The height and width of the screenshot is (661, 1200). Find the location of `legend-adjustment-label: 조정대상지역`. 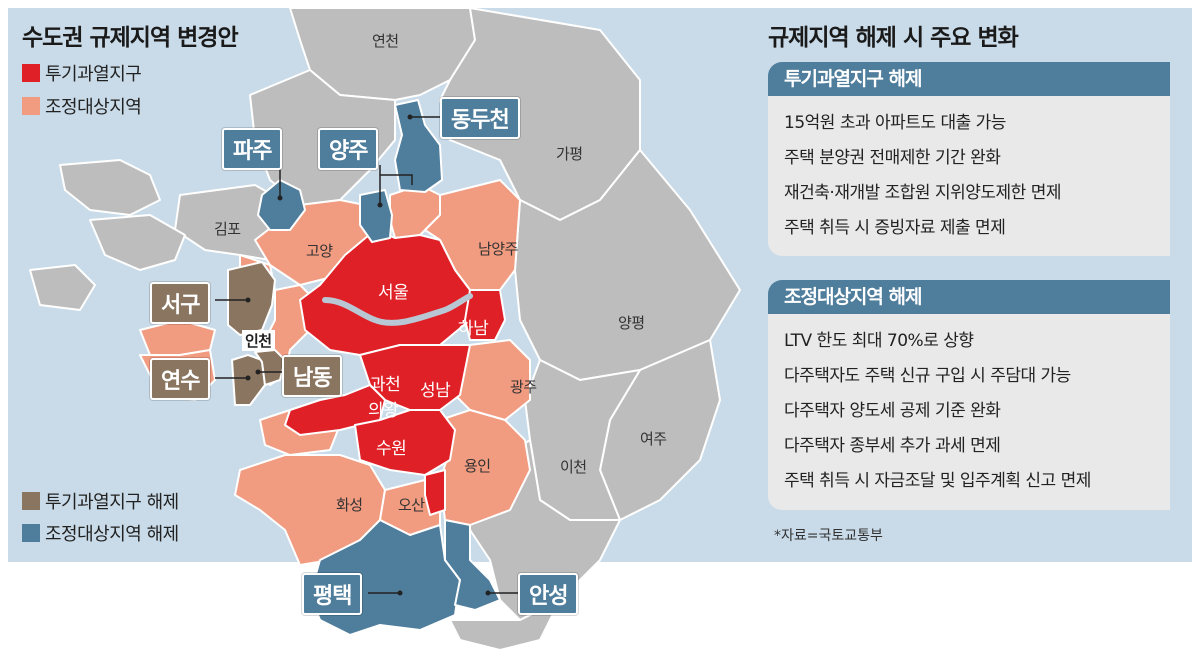

legend-adjustment-label: 조정대상지역 is located at coordinates (93, 107).